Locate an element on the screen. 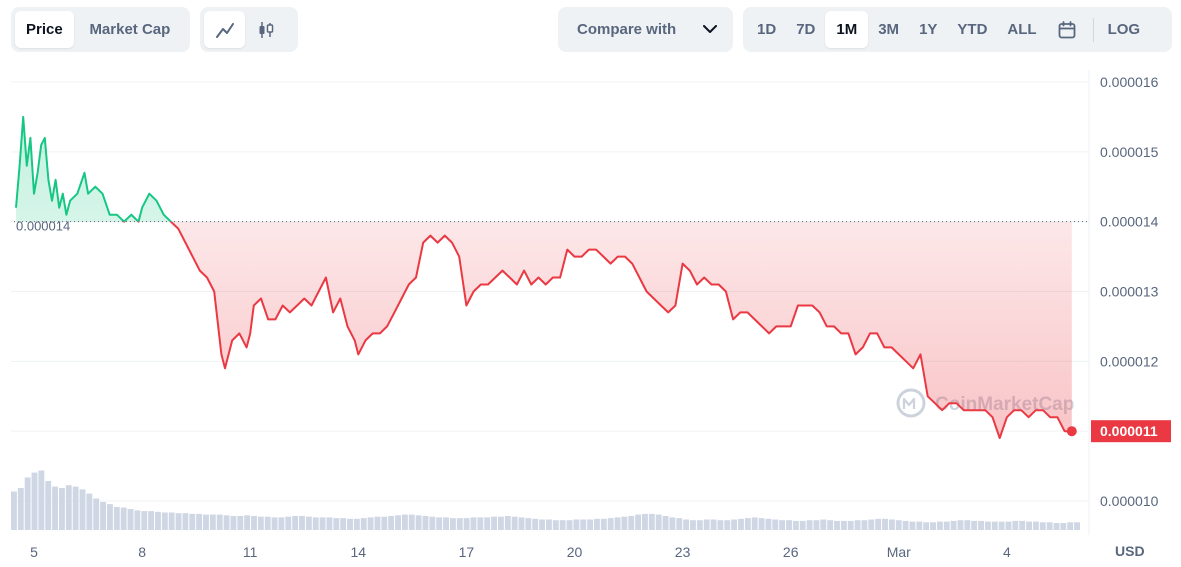 Image resolution: width=1181 pixels, height=567 pixels. y-tick-label: 0.000010 is located at coordinates (1129, 501).